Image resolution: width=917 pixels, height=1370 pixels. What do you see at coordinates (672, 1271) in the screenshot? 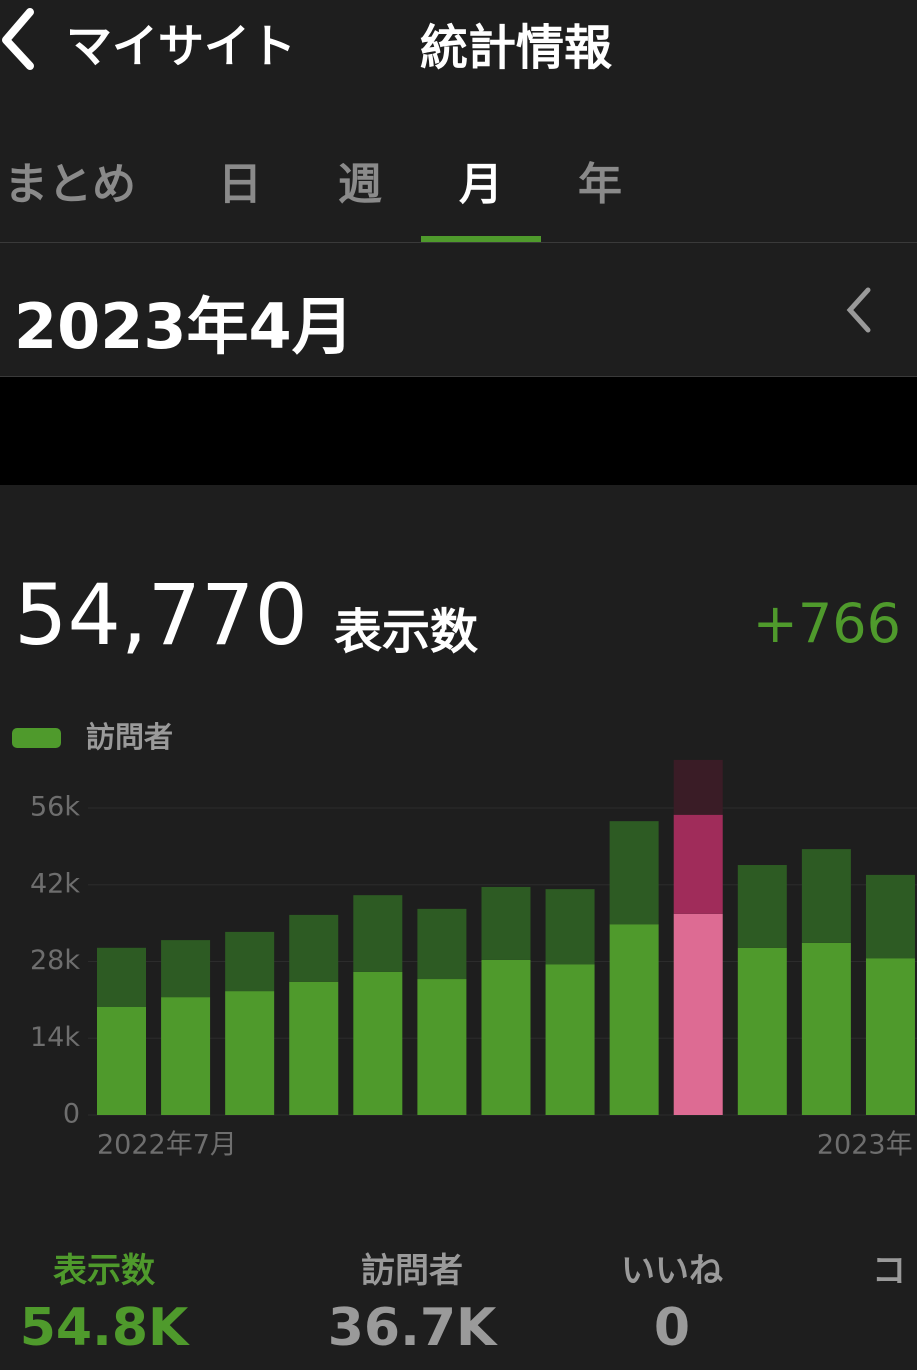
I see `stat-label: いいね` at bounding box center [672, 1271].